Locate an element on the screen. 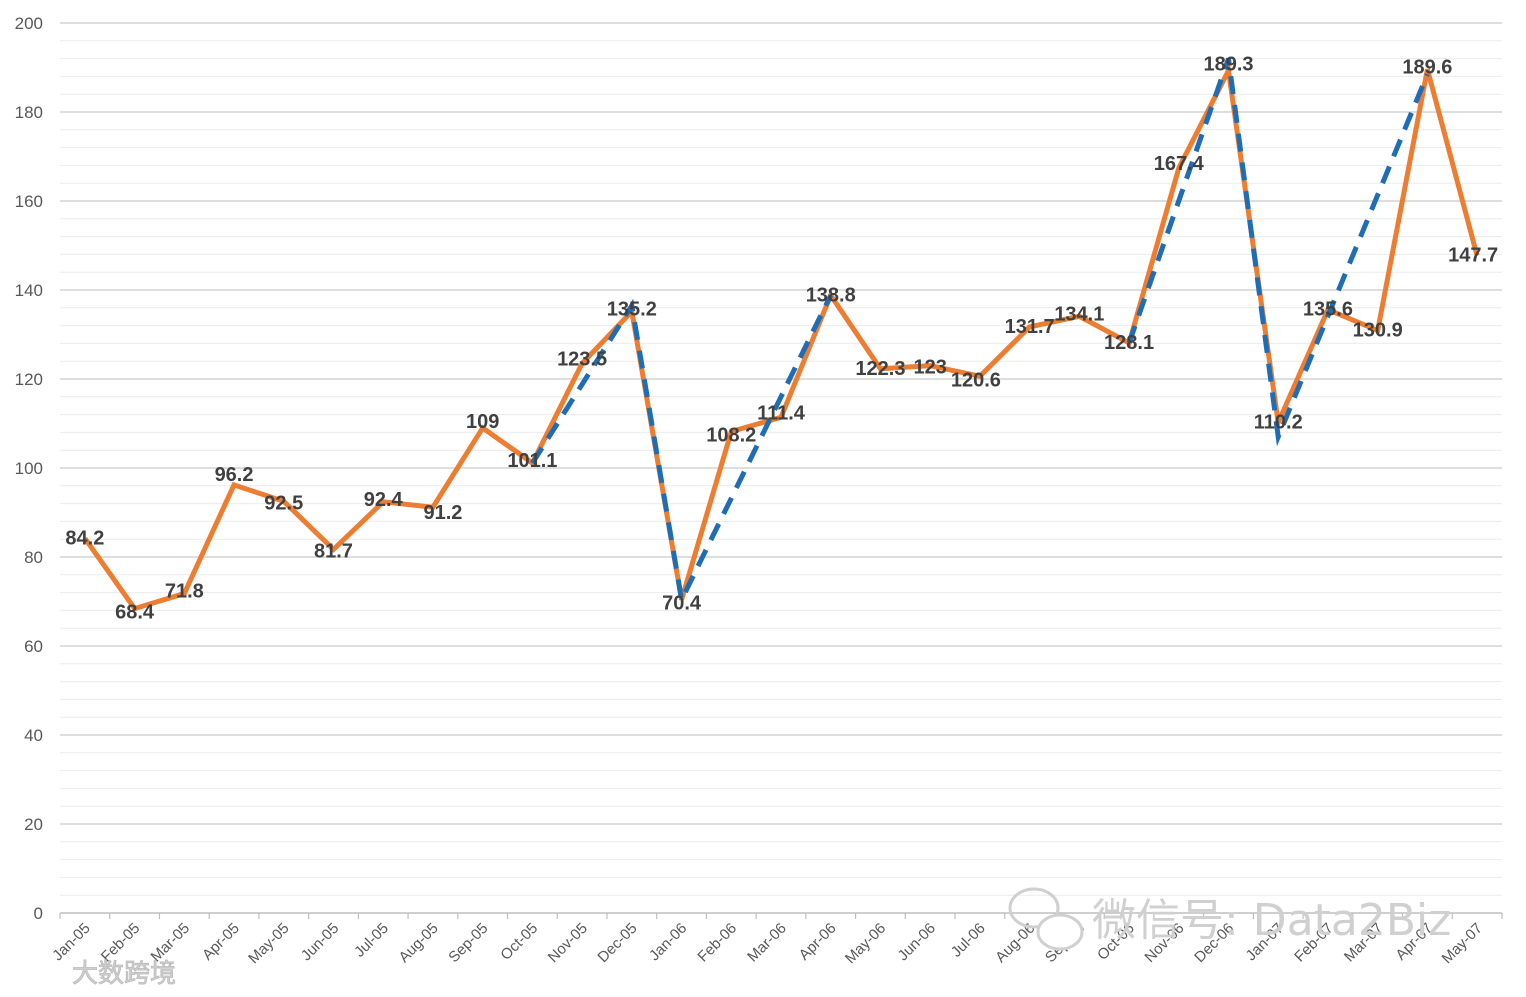 Image resolution: width=1526 pixels, height=997 pixels. data-label: 135.6 is located at coordinates (1328, 310).